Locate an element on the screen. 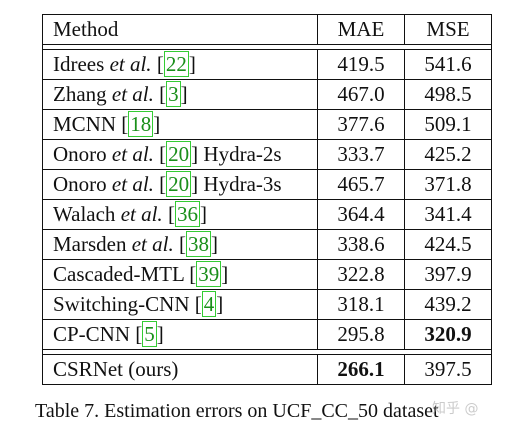  mae-cell: 338.6 is located at coordinates (361, 244).